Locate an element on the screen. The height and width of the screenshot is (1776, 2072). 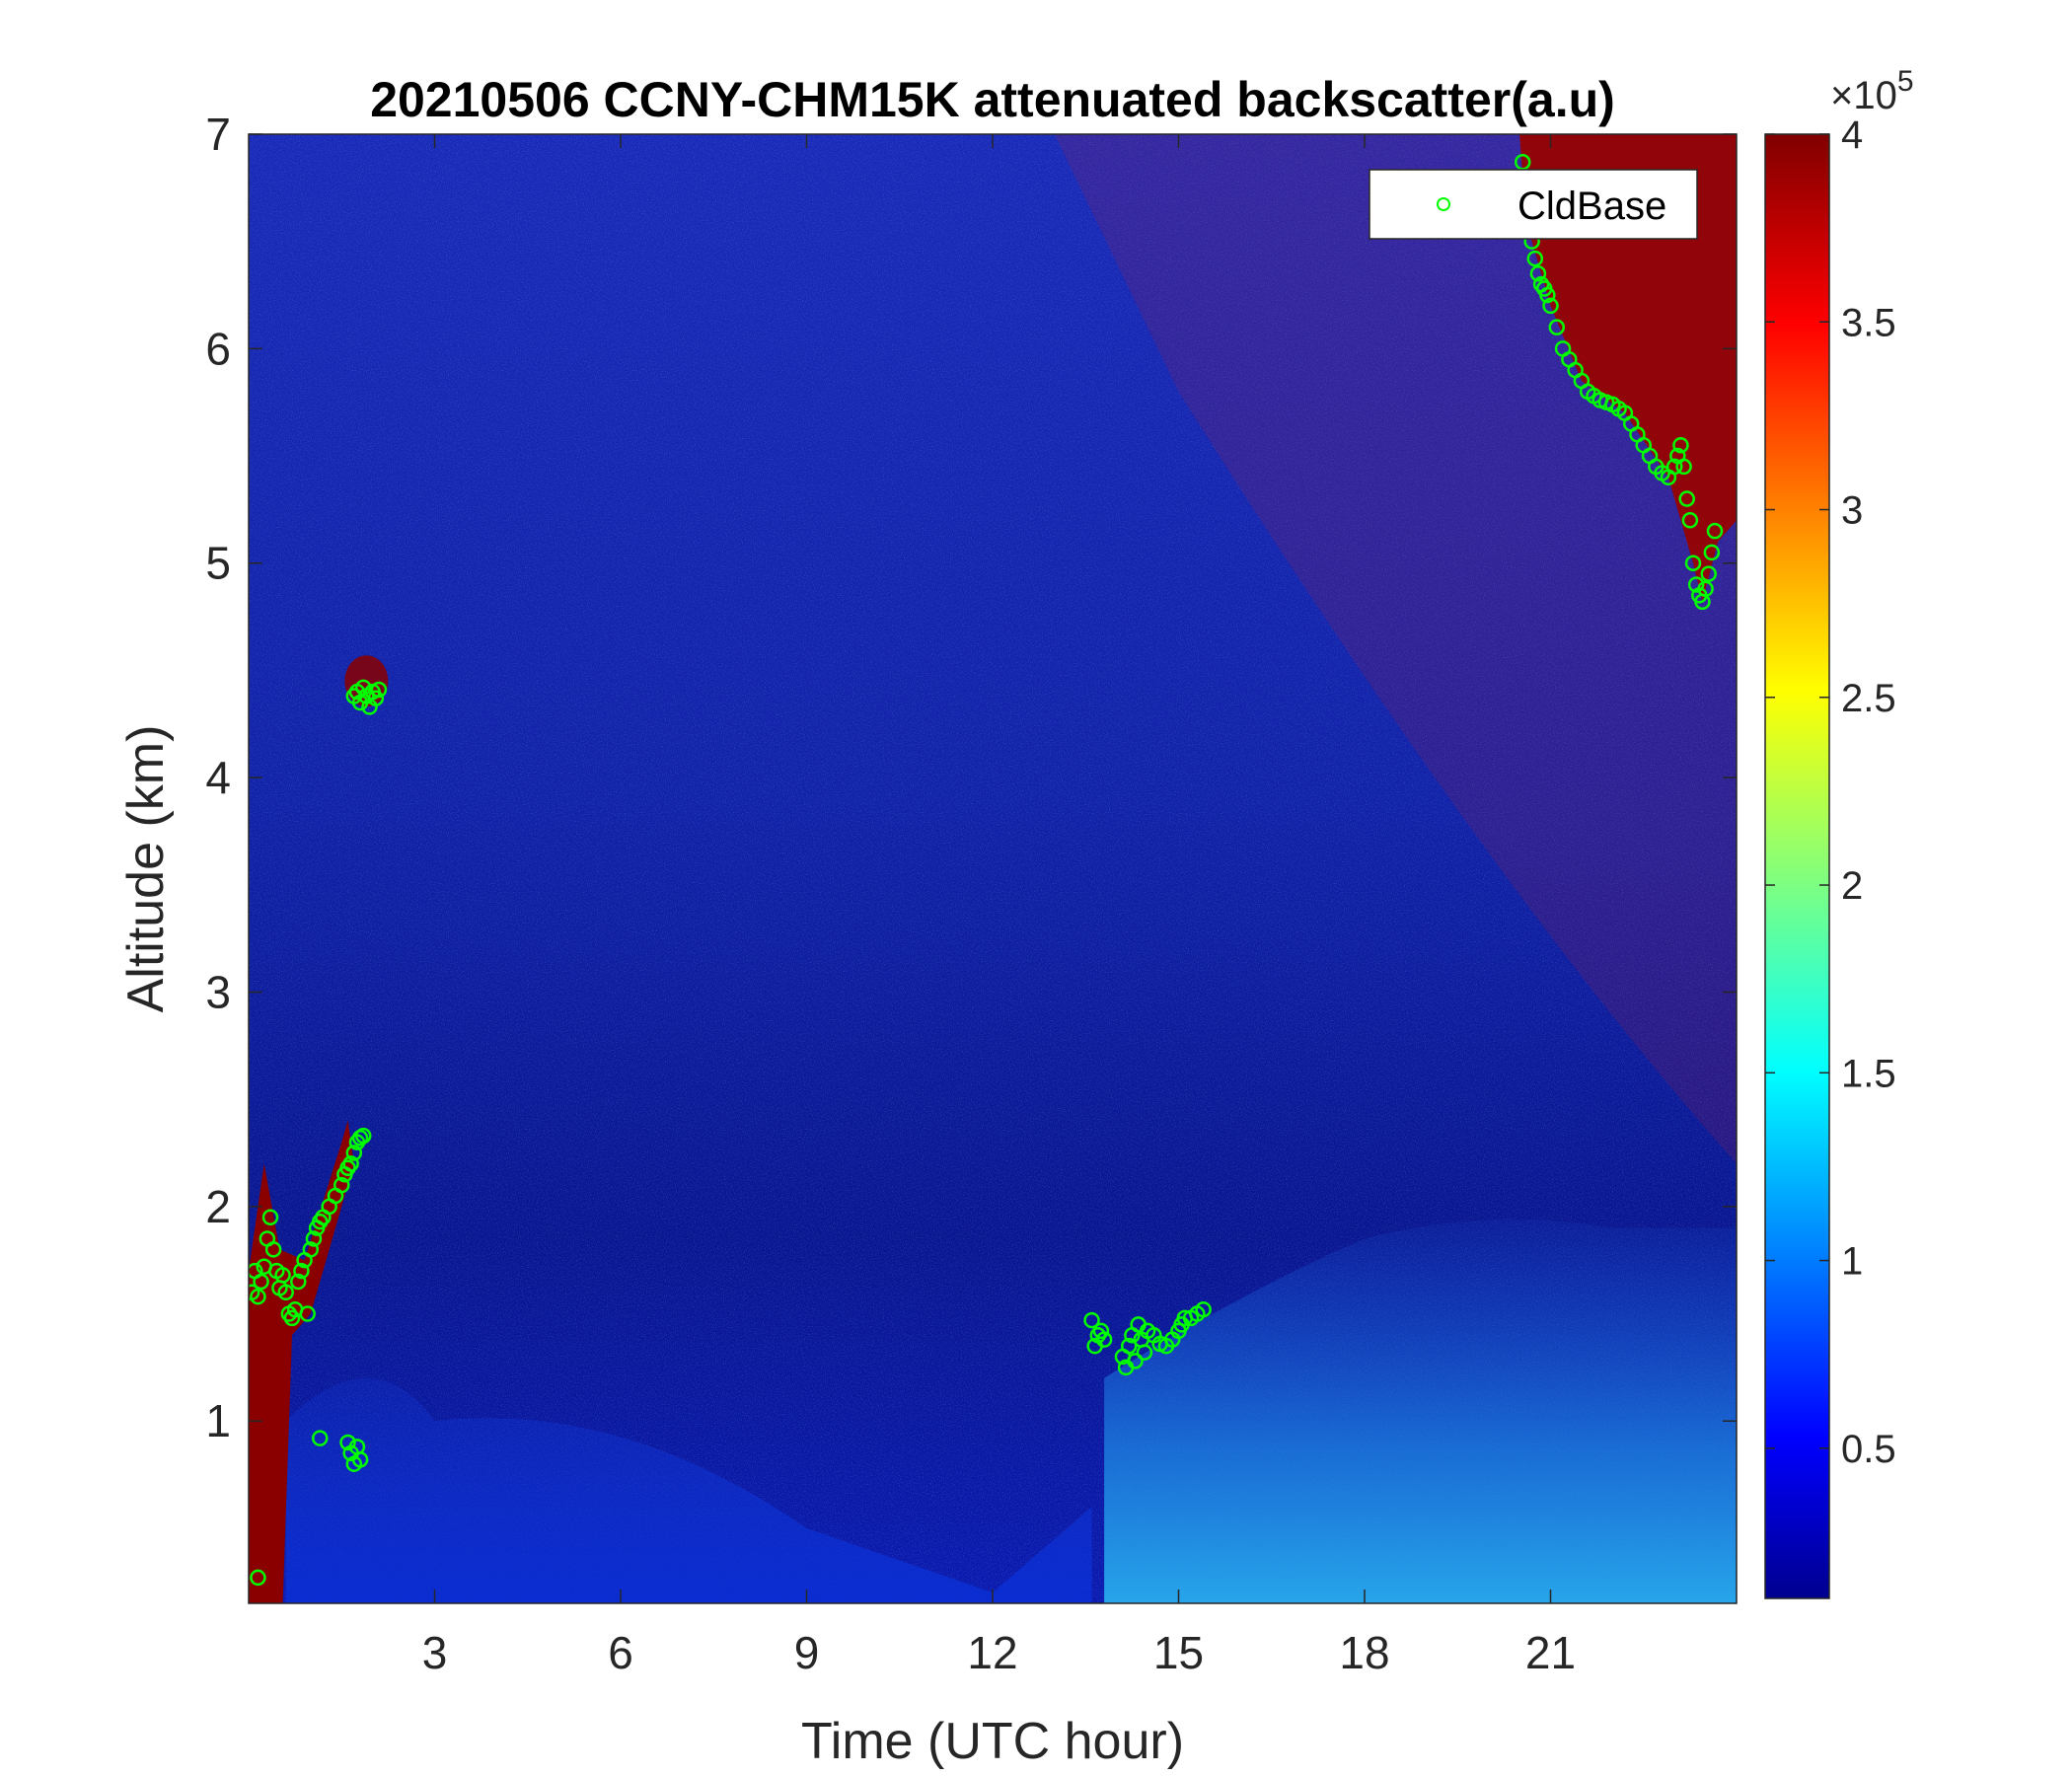
x-tick-label: 6 is located at coordinates (621, 1653).